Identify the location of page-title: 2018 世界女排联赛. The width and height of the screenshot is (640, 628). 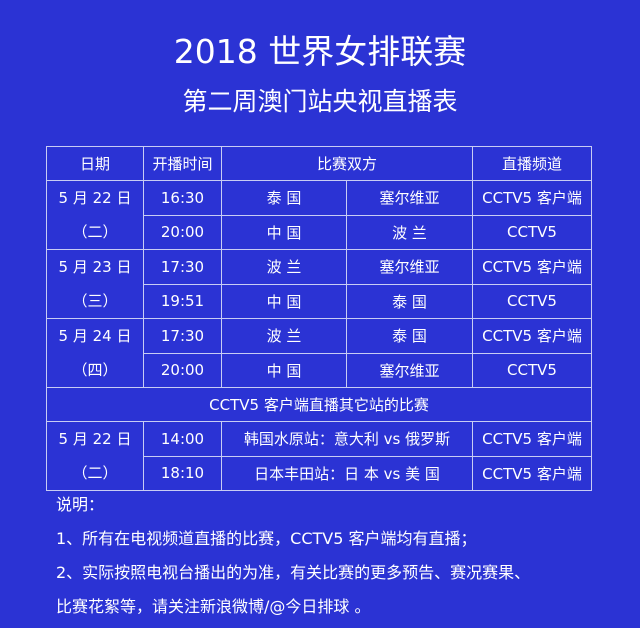
(320, 51).